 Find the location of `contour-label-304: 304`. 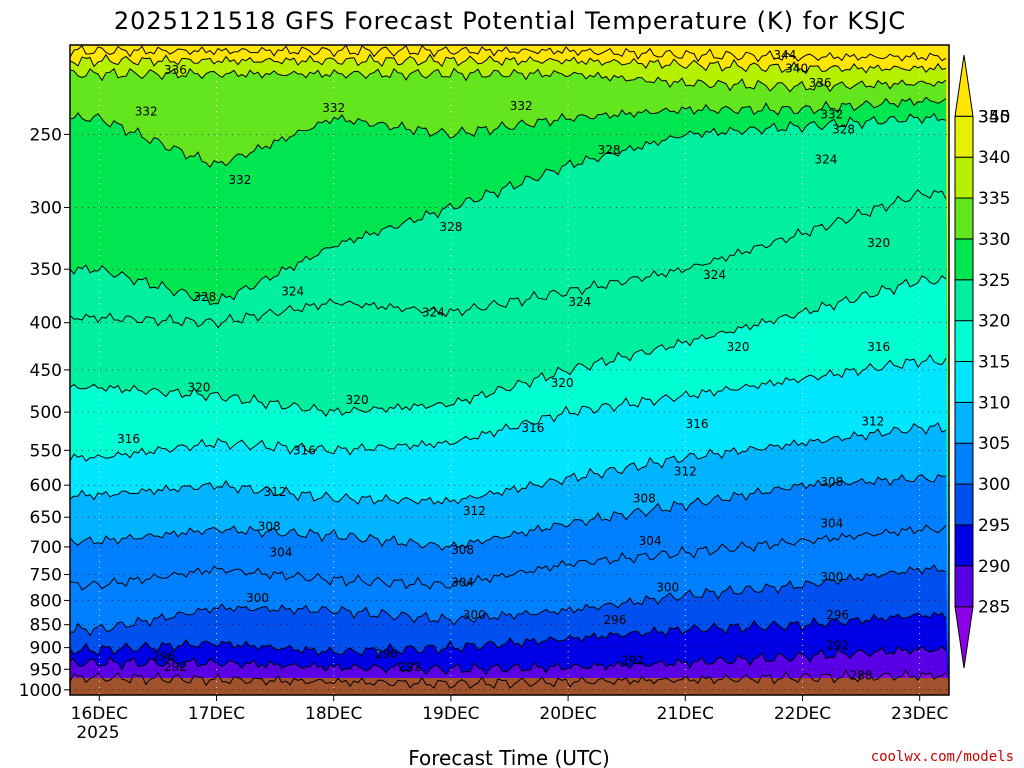

contour-label-304: 304 is located at coordinates (831, 523).